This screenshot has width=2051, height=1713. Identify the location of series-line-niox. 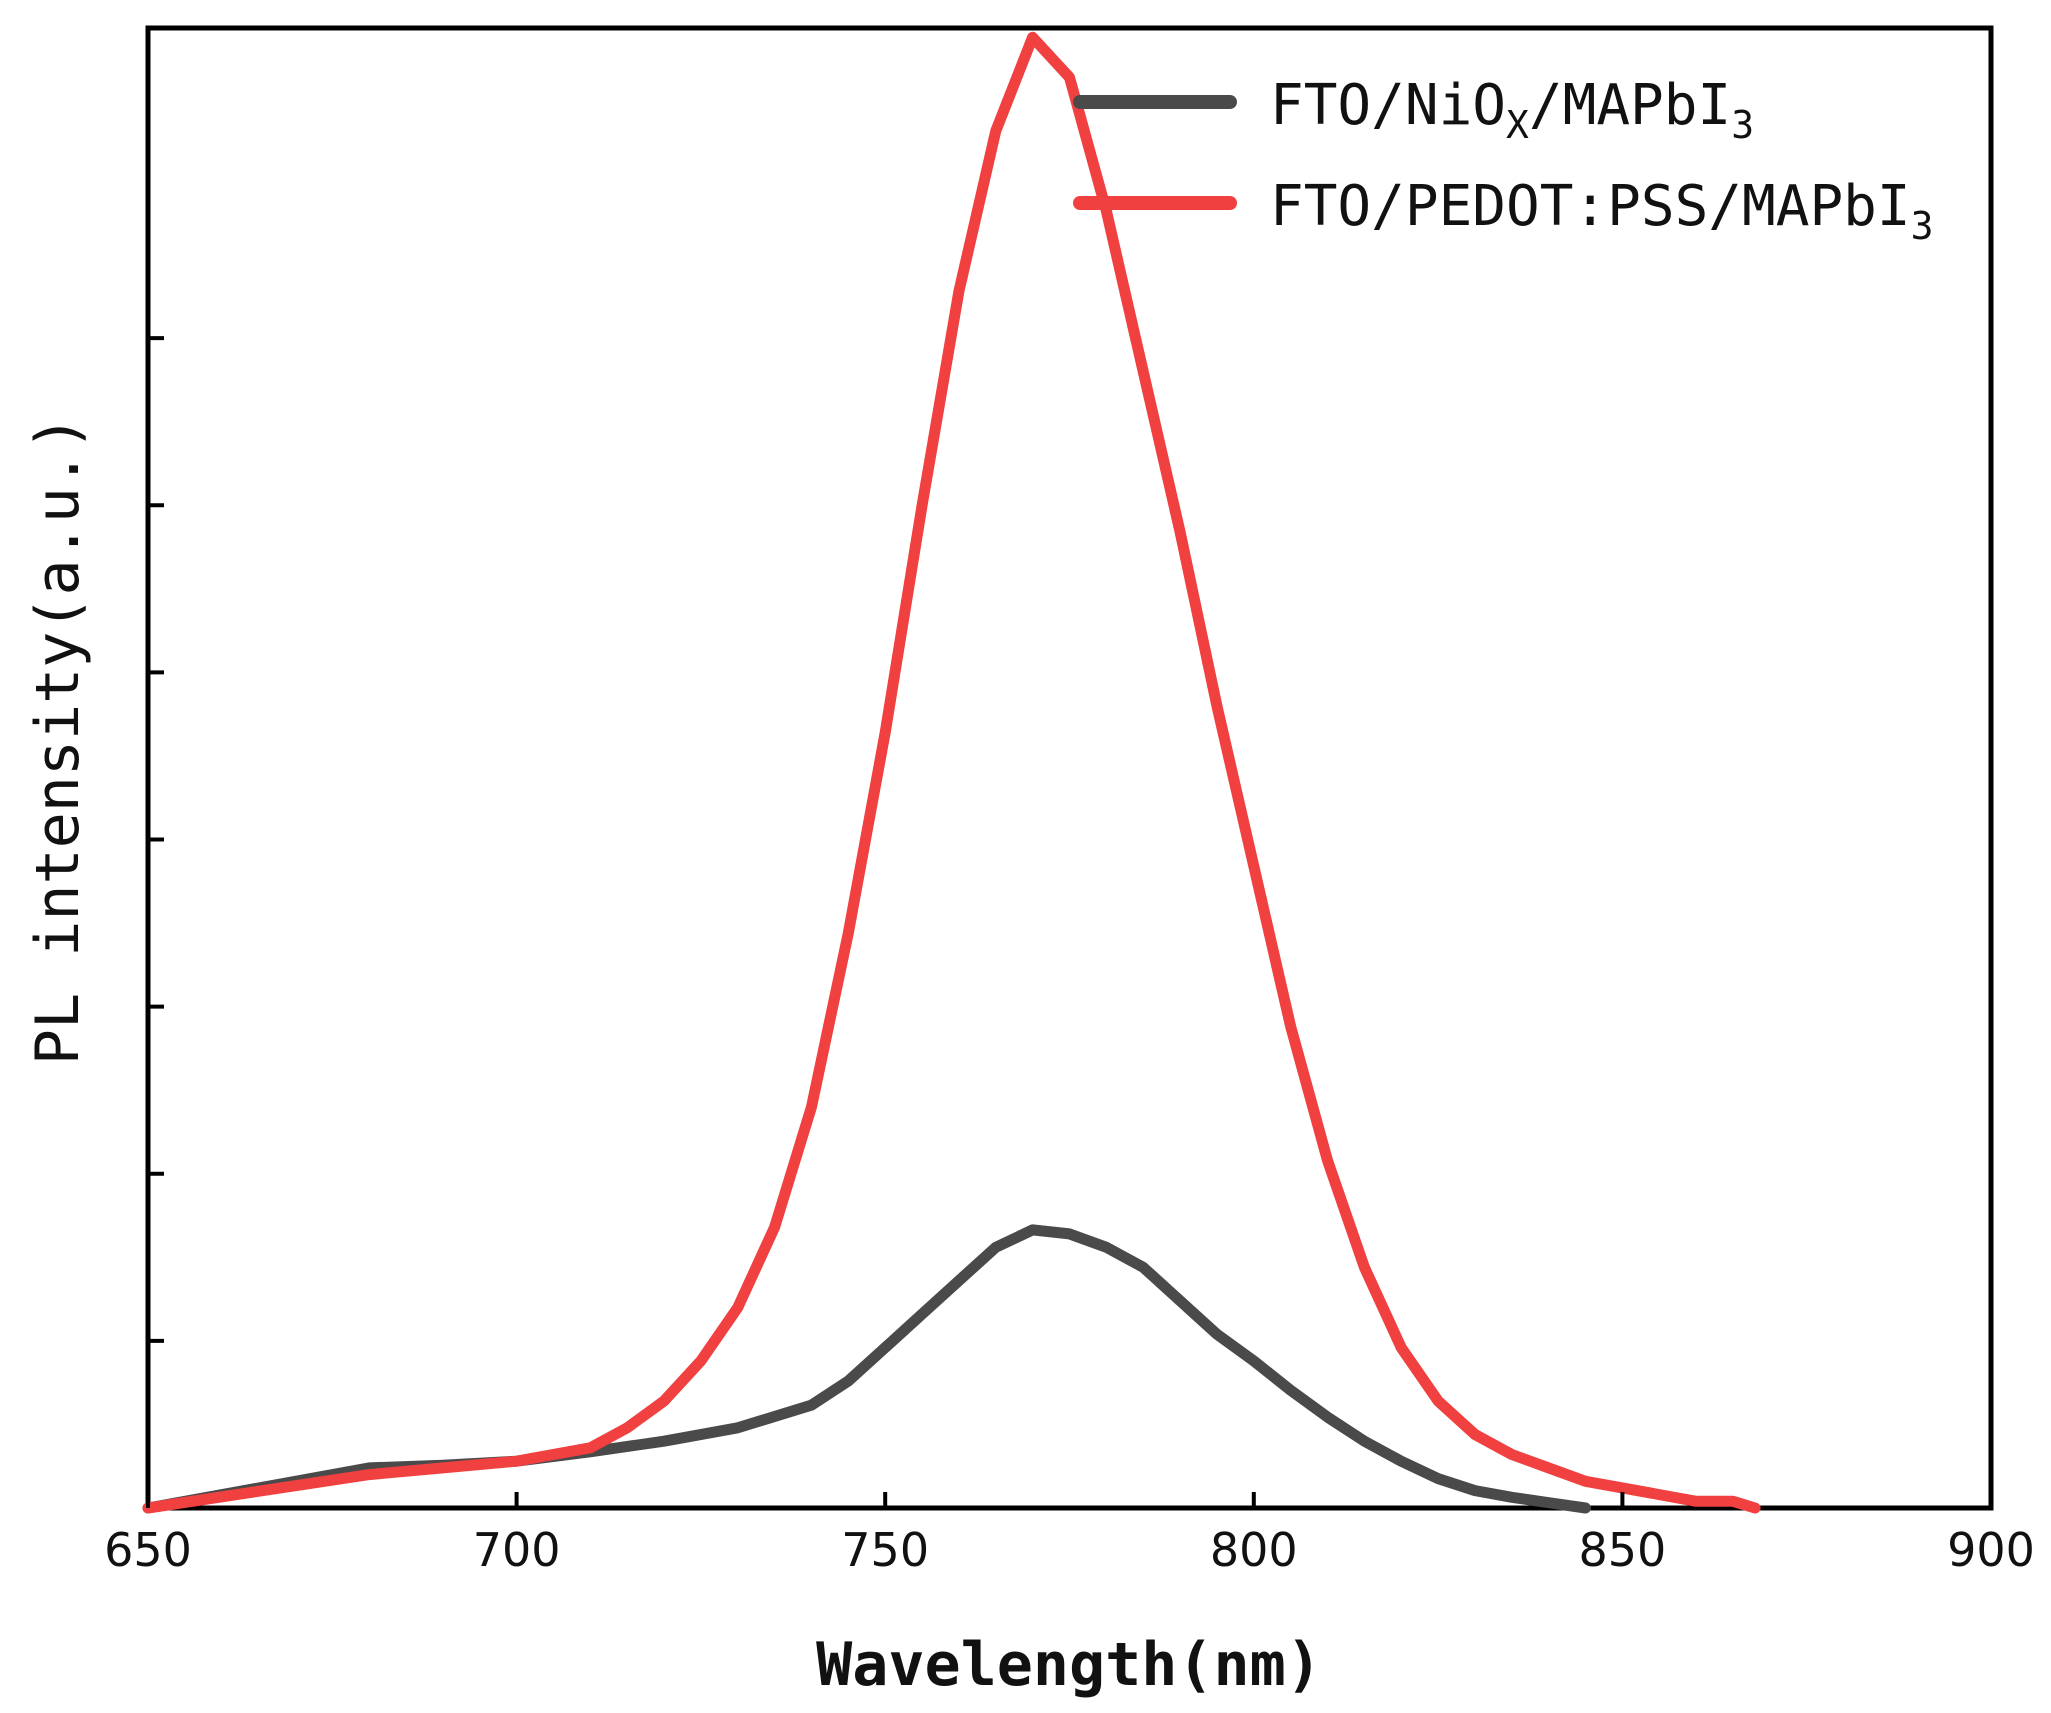
(866, 1369).